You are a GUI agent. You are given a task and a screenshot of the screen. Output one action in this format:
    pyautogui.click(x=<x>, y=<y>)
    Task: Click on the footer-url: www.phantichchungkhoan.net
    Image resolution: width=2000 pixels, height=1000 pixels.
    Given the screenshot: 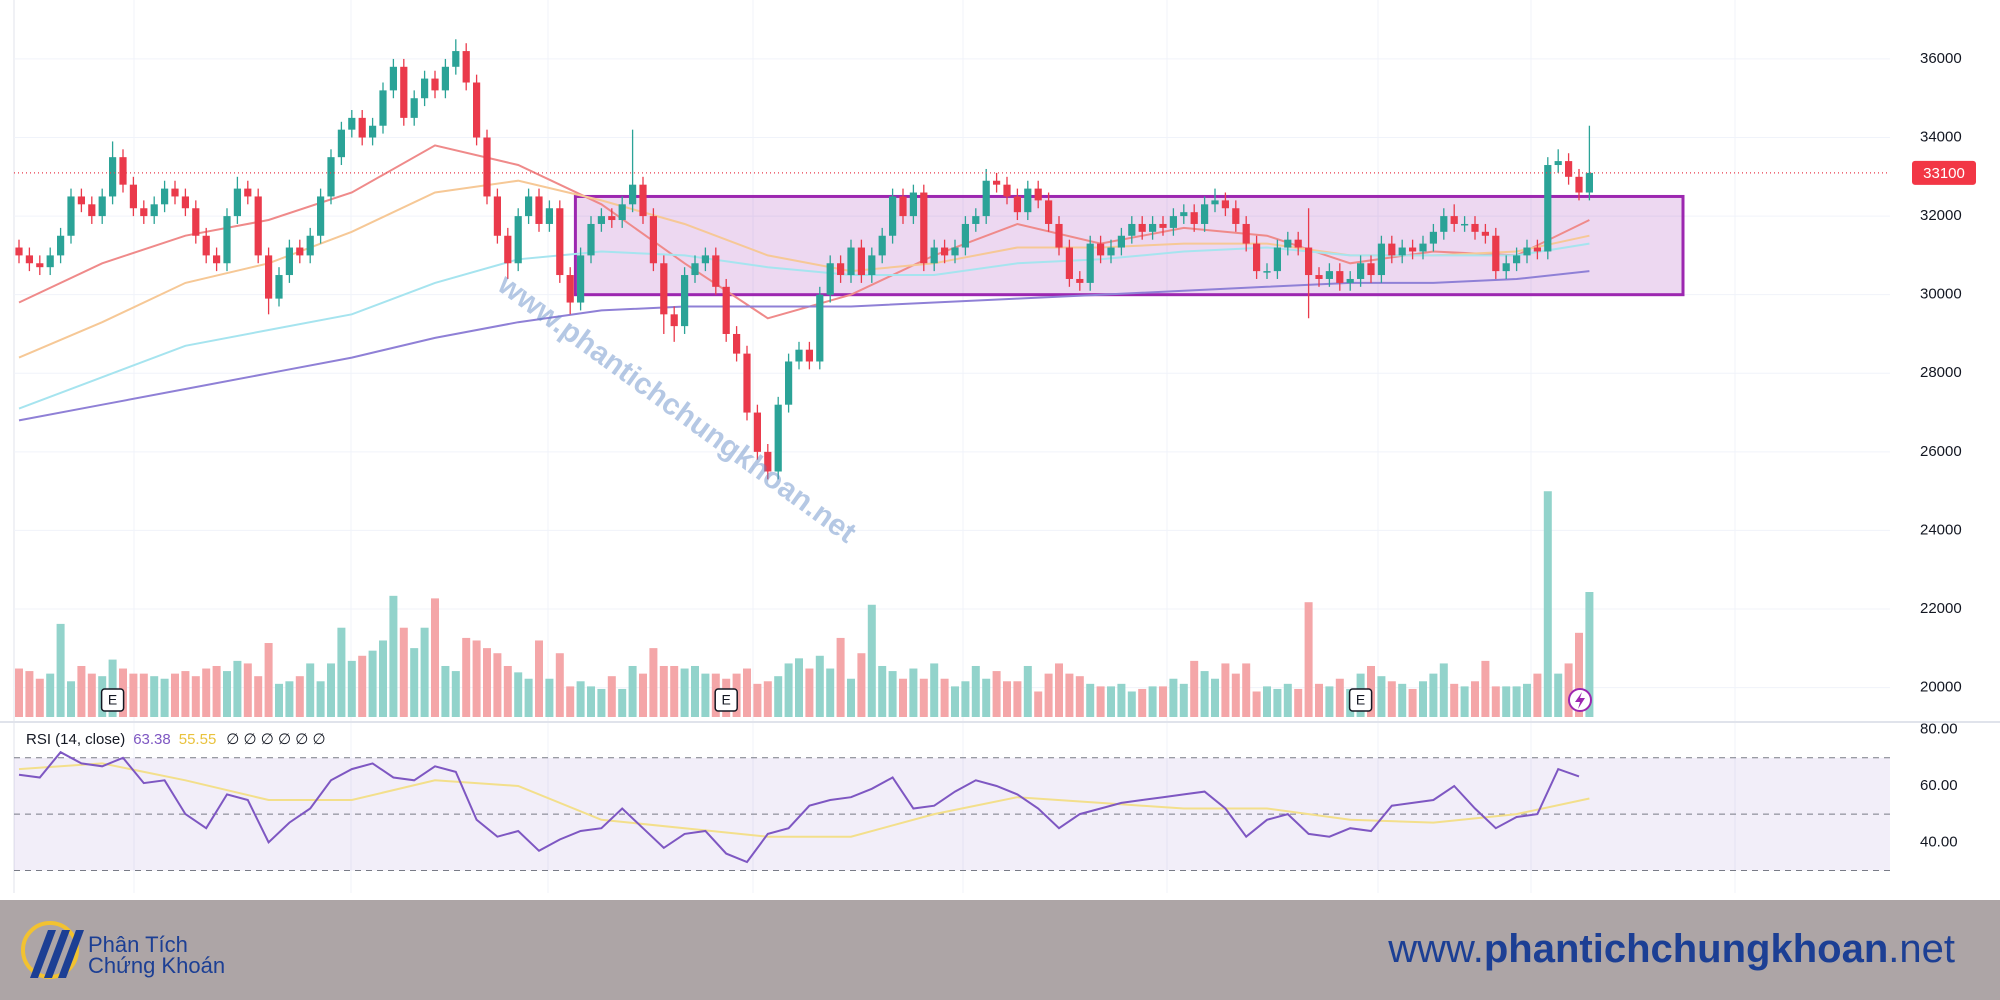 What is the action you would take?
    pyautogui.click(x=1671, y=949)
    